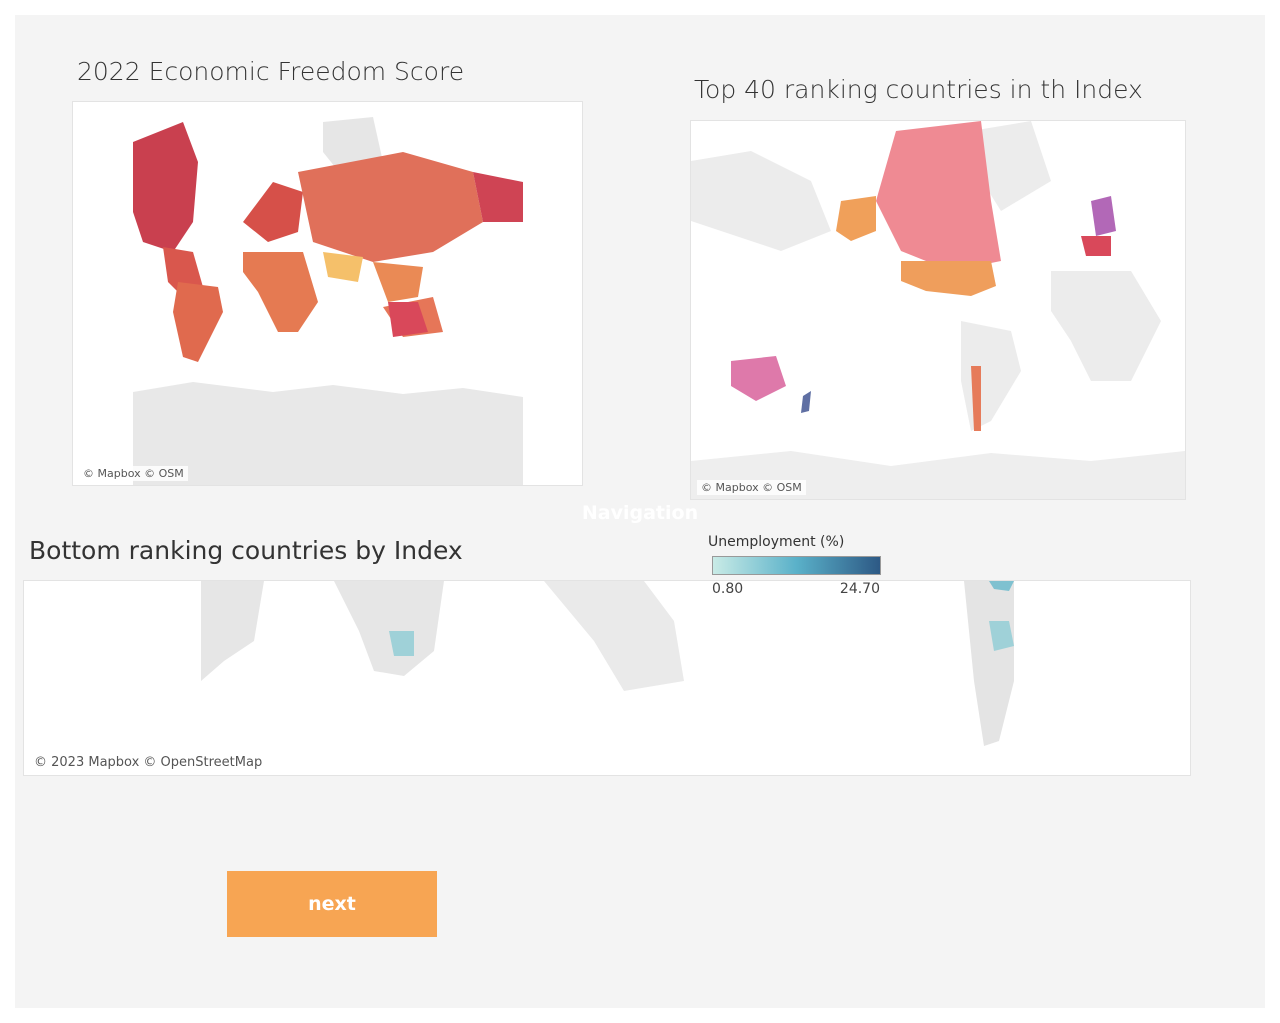  I want to click on map-attribution: © 2023 Mapbox © OpenStreetMap, so click(148, 762).